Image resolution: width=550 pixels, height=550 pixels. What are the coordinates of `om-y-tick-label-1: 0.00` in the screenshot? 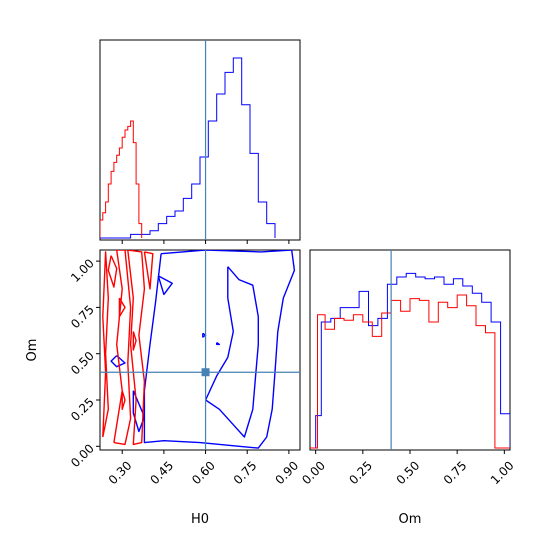 It's located at (82, 455).